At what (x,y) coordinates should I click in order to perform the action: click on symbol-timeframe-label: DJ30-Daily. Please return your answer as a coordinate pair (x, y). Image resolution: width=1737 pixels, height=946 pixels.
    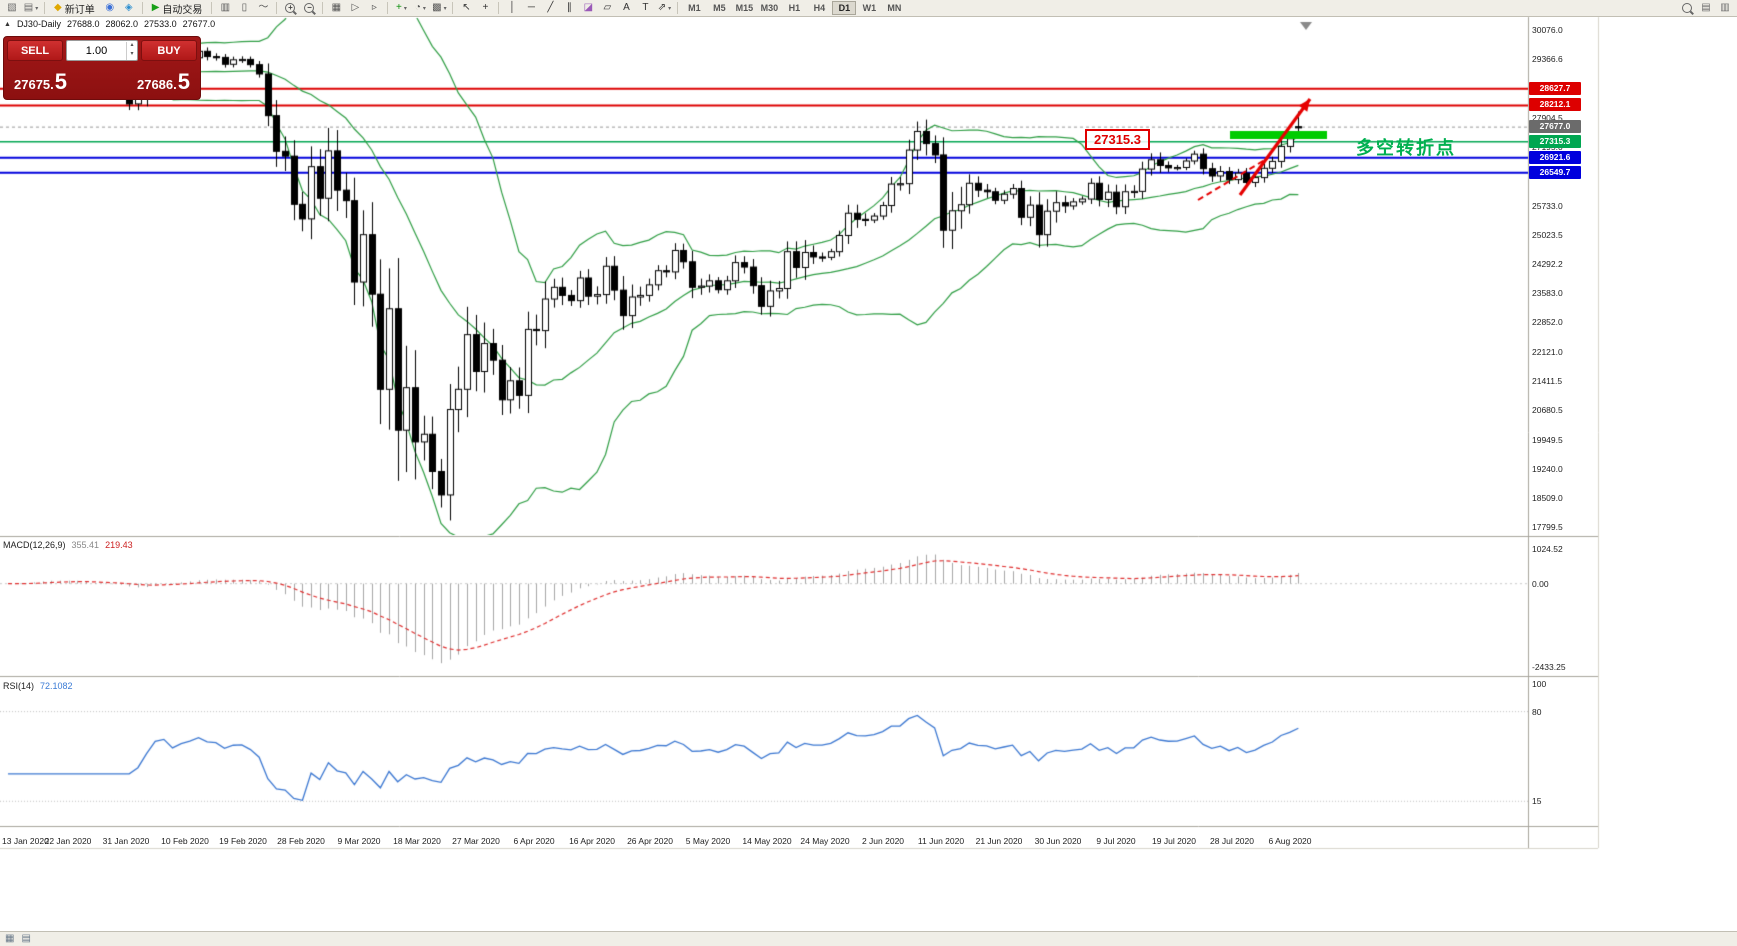
    Looking at the image, I should click on (38, 24).